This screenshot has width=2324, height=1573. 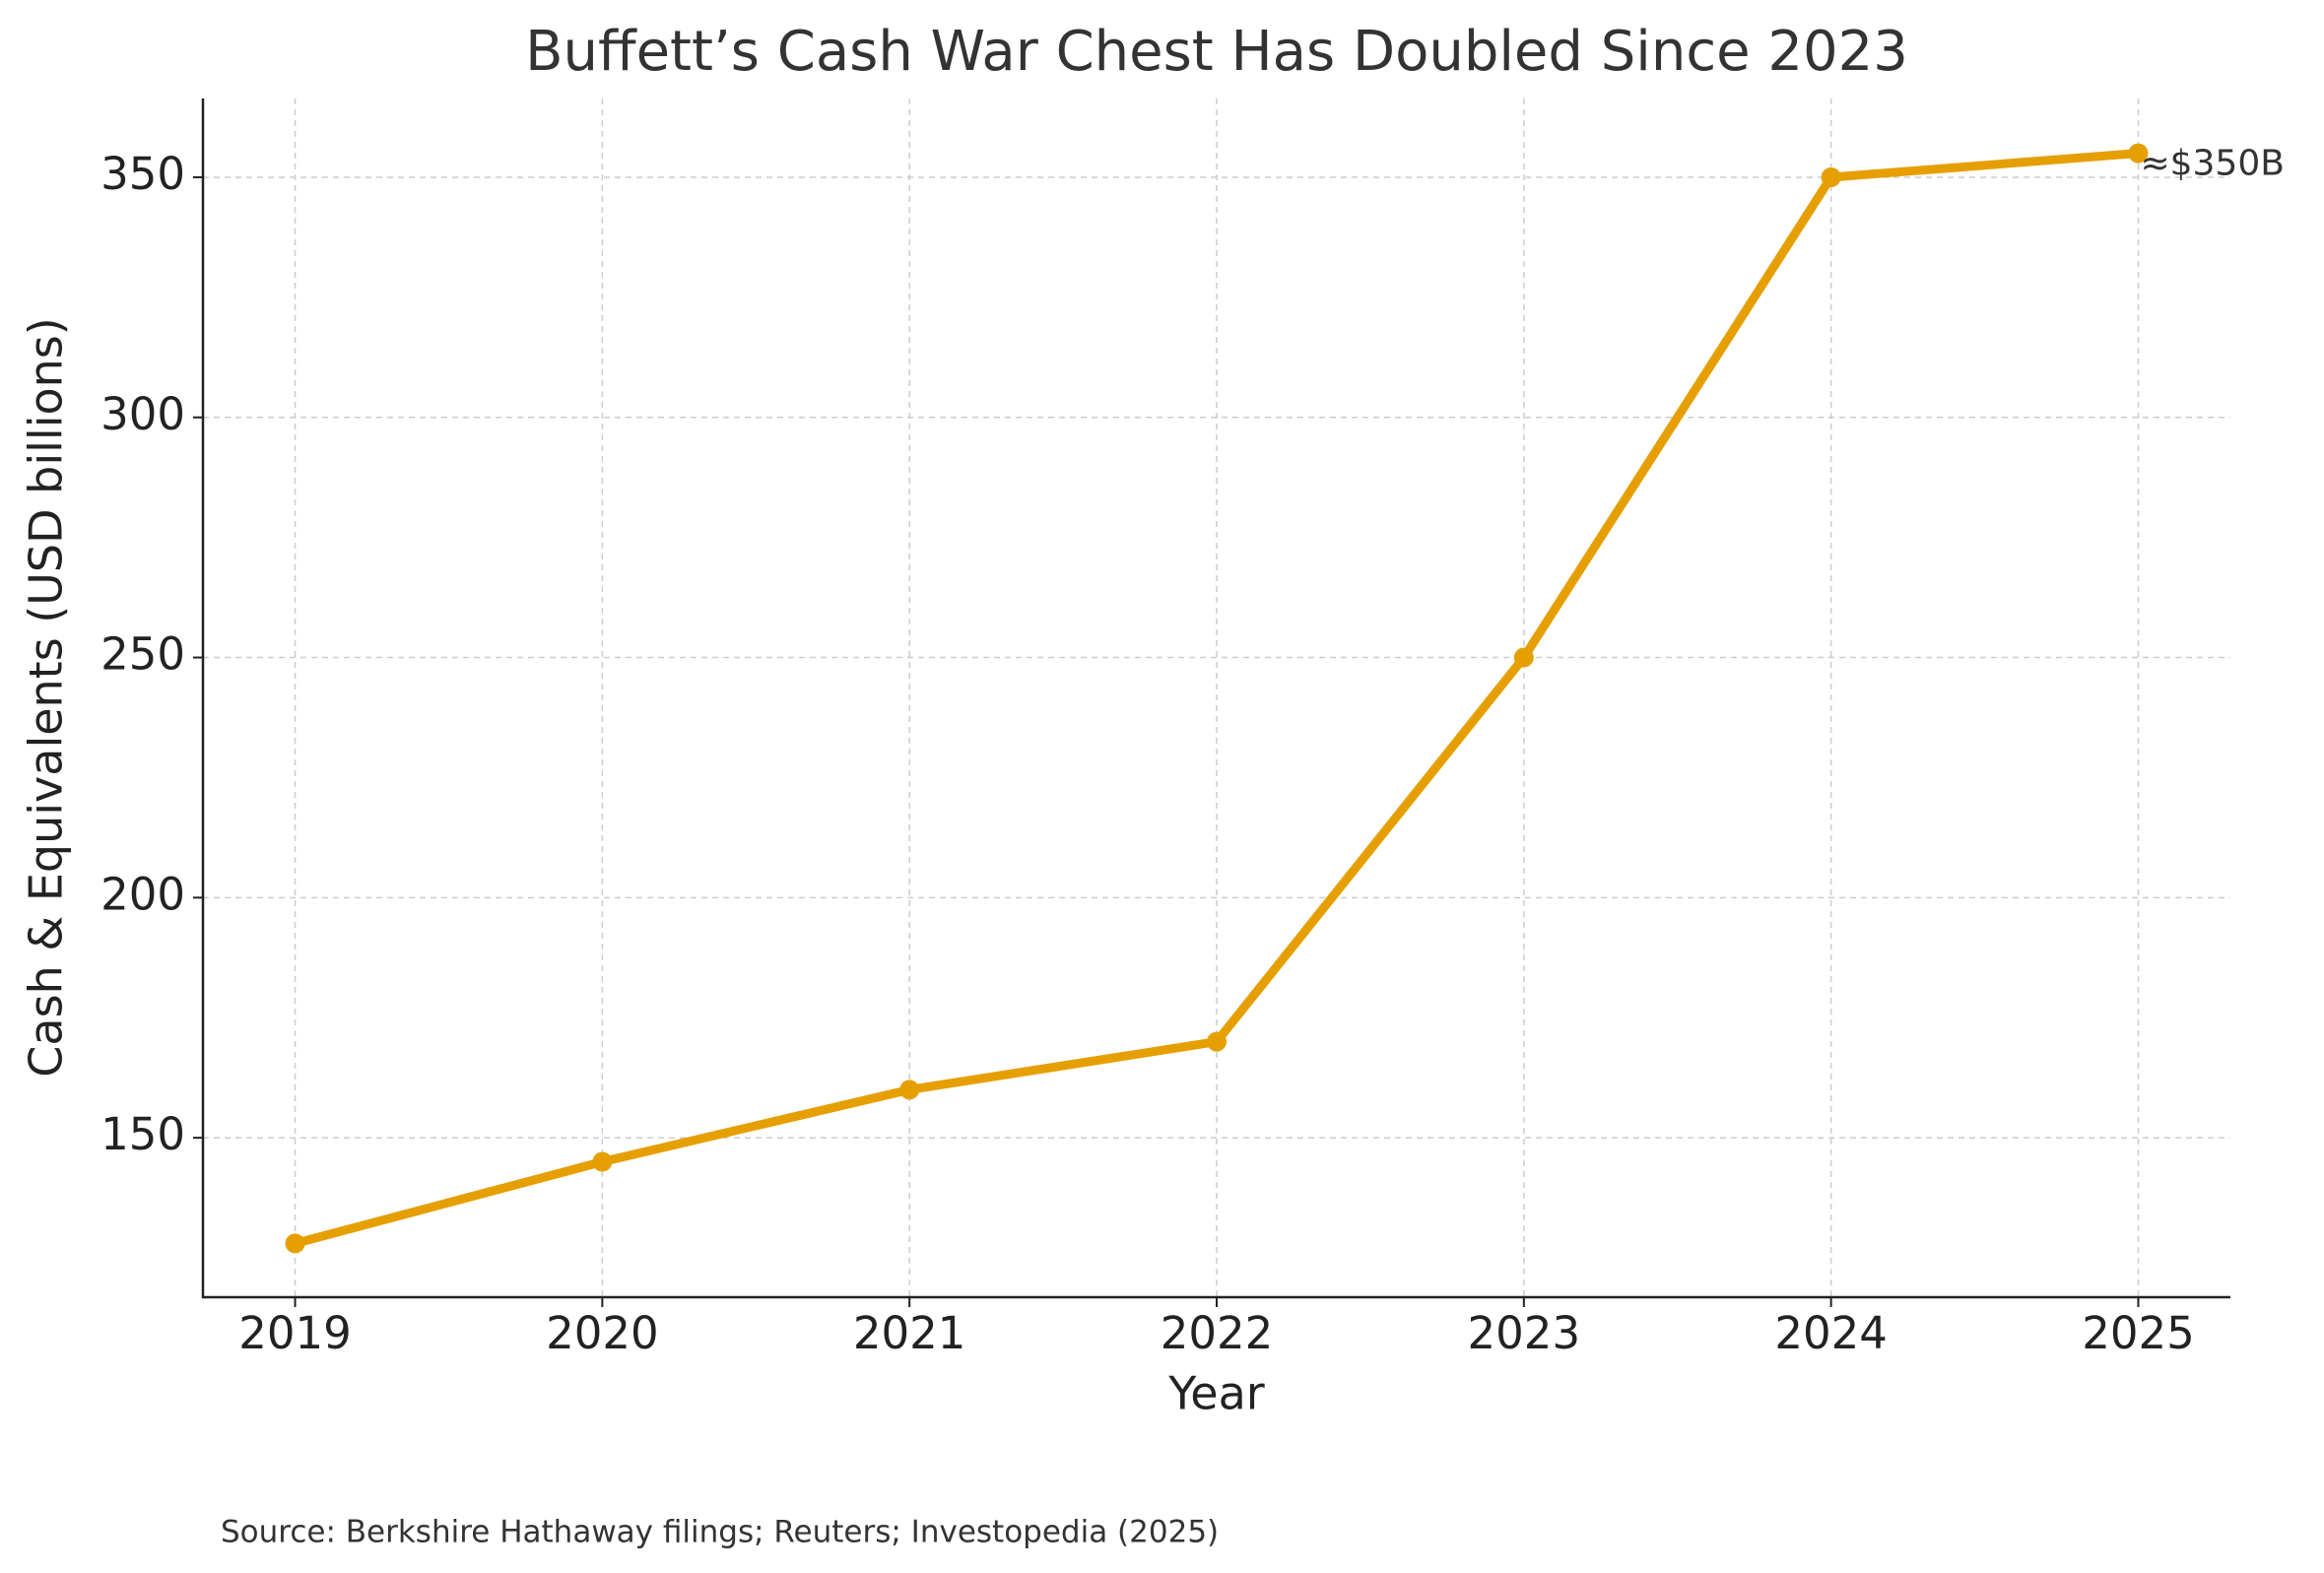 What do you see at coordinates (2212, 164) in the screenshot?
I see `annotation: ≈$350B` at bounding box center [2212, 164].